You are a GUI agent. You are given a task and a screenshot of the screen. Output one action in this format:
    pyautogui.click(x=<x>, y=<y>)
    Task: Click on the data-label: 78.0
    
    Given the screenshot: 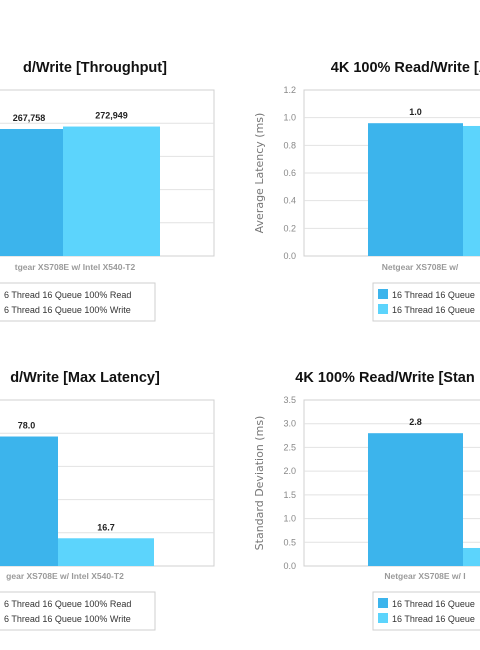 What is the action you would take?
    pyautogui.click(x=27, y=426)
    